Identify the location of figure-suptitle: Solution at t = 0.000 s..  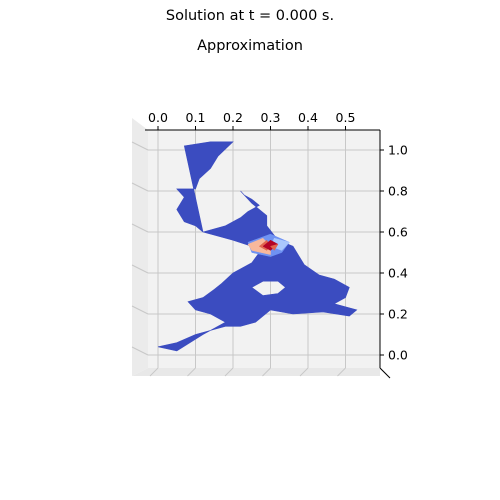
(250, 16).